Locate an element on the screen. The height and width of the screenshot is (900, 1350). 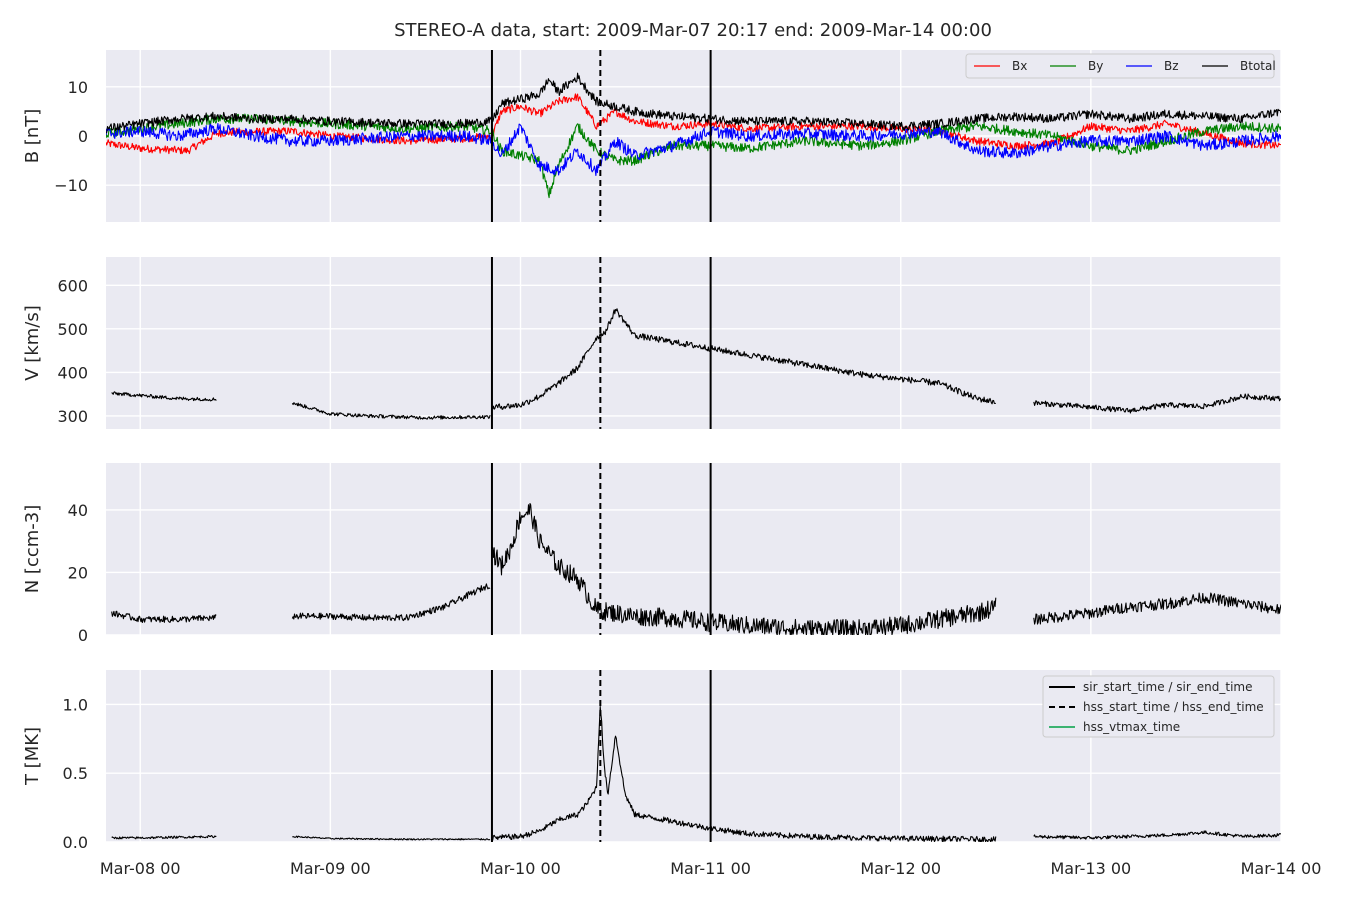
y-axis-label: B [nT] is located at coordinates (32, 136).